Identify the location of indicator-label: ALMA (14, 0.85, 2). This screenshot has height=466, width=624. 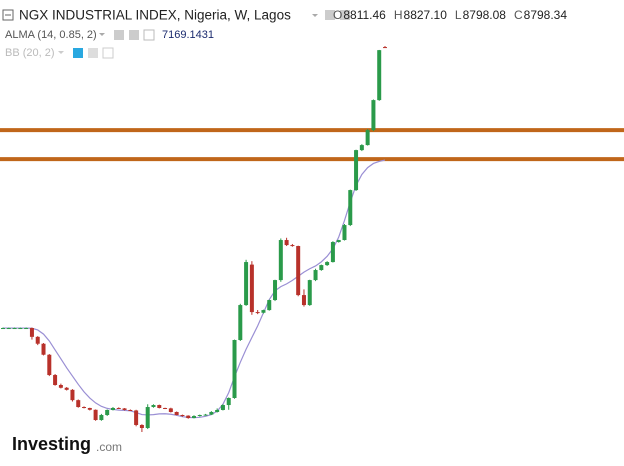
(51, 35).